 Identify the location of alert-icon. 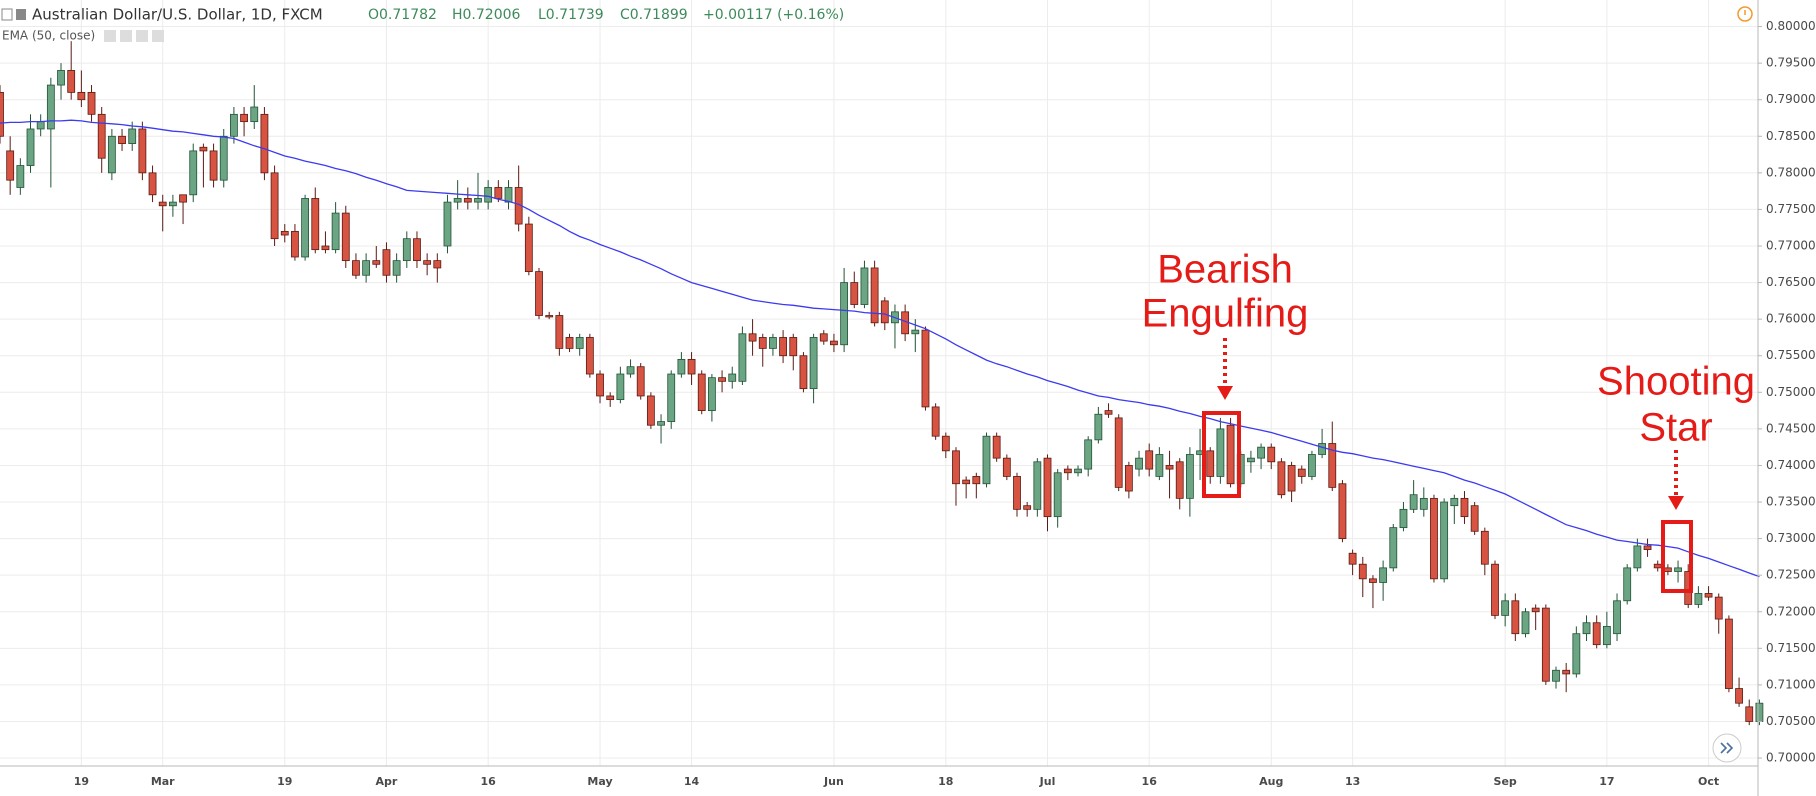
(1745, 14).